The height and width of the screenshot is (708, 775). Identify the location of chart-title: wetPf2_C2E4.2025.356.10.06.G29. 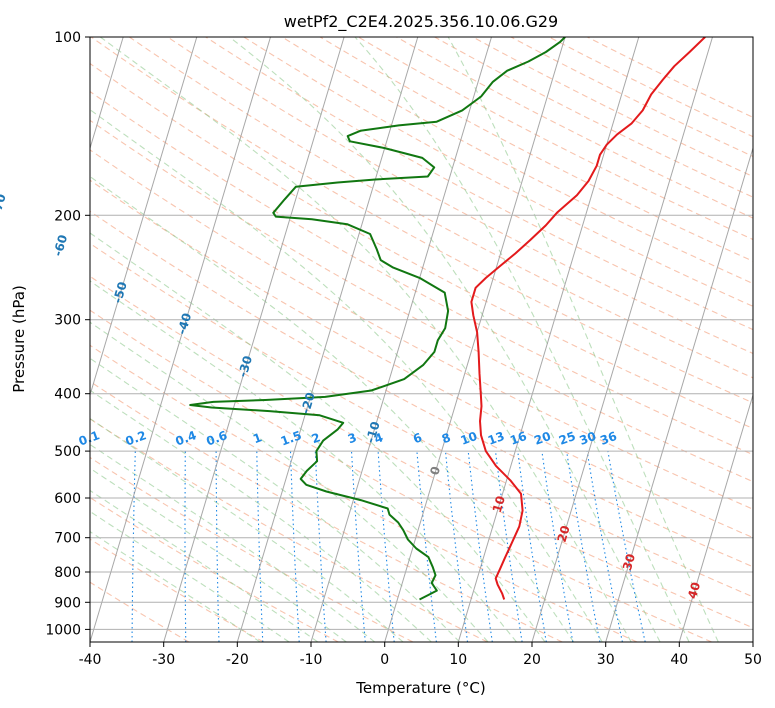
(421, 22).